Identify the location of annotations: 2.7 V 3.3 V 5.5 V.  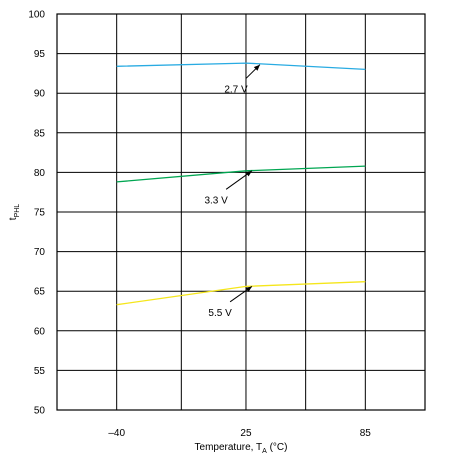
(232, 191).